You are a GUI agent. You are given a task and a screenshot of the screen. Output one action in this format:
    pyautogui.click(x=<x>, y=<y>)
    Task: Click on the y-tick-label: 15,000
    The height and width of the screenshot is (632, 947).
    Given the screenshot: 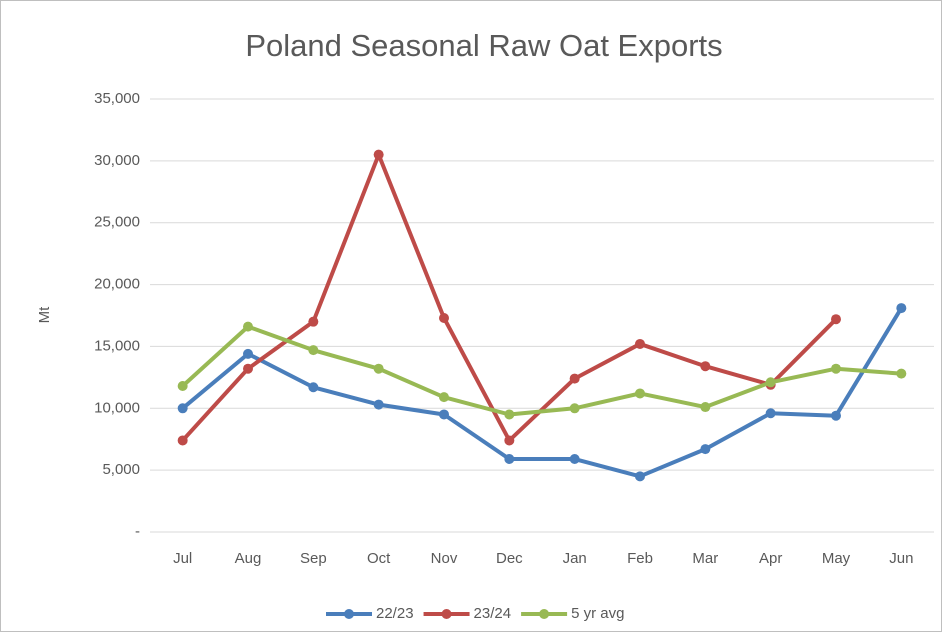 What is the action you would take?
    pyautogui.click(x=117, y=345)
    